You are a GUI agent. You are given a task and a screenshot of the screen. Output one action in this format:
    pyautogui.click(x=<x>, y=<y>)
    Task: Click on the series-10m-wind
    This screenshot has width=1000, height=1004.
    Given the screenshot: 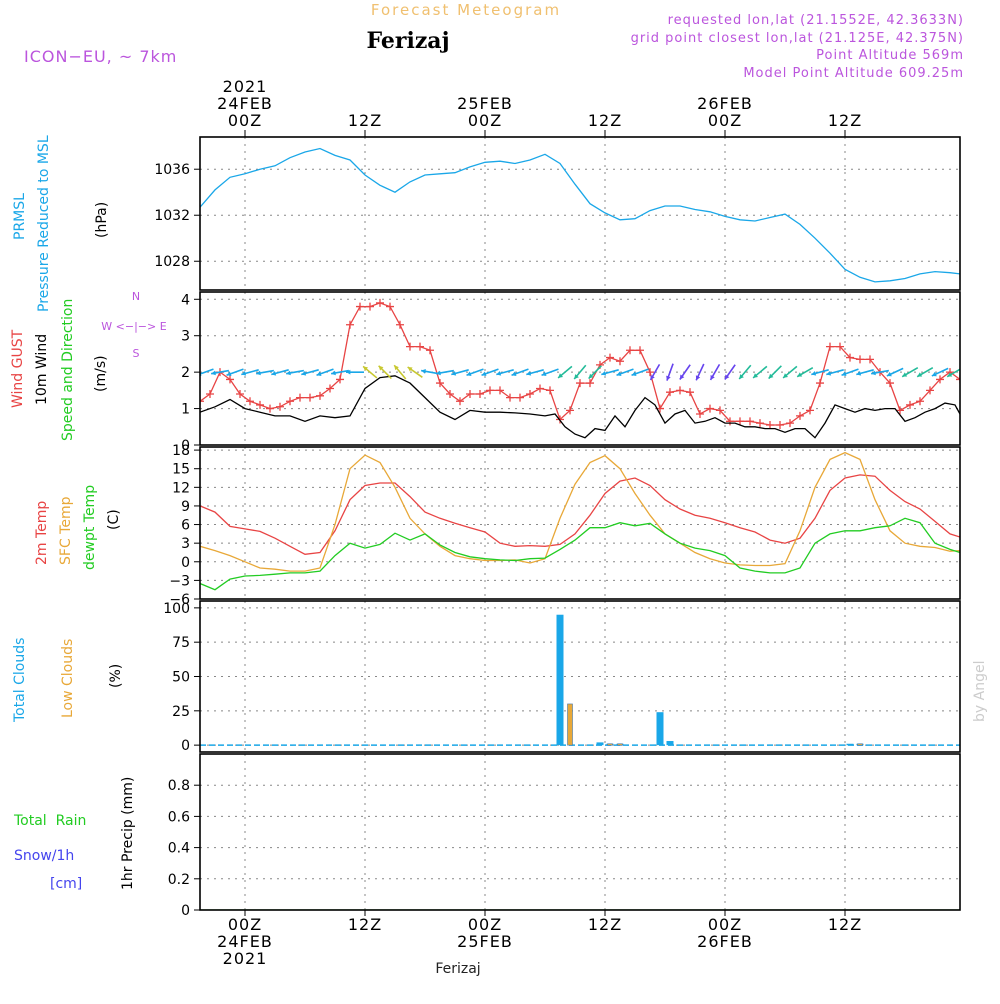 What is the action you would take?
    pyautogui.click(x=580, y=407)
    